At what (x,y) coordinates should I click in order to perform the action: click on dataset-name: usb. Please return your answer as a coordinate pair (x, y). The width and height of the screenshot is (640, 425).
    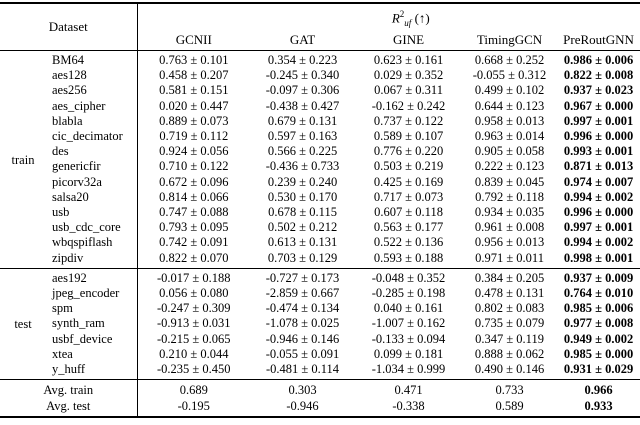
    Looking at the image, I should click on (61, 211).